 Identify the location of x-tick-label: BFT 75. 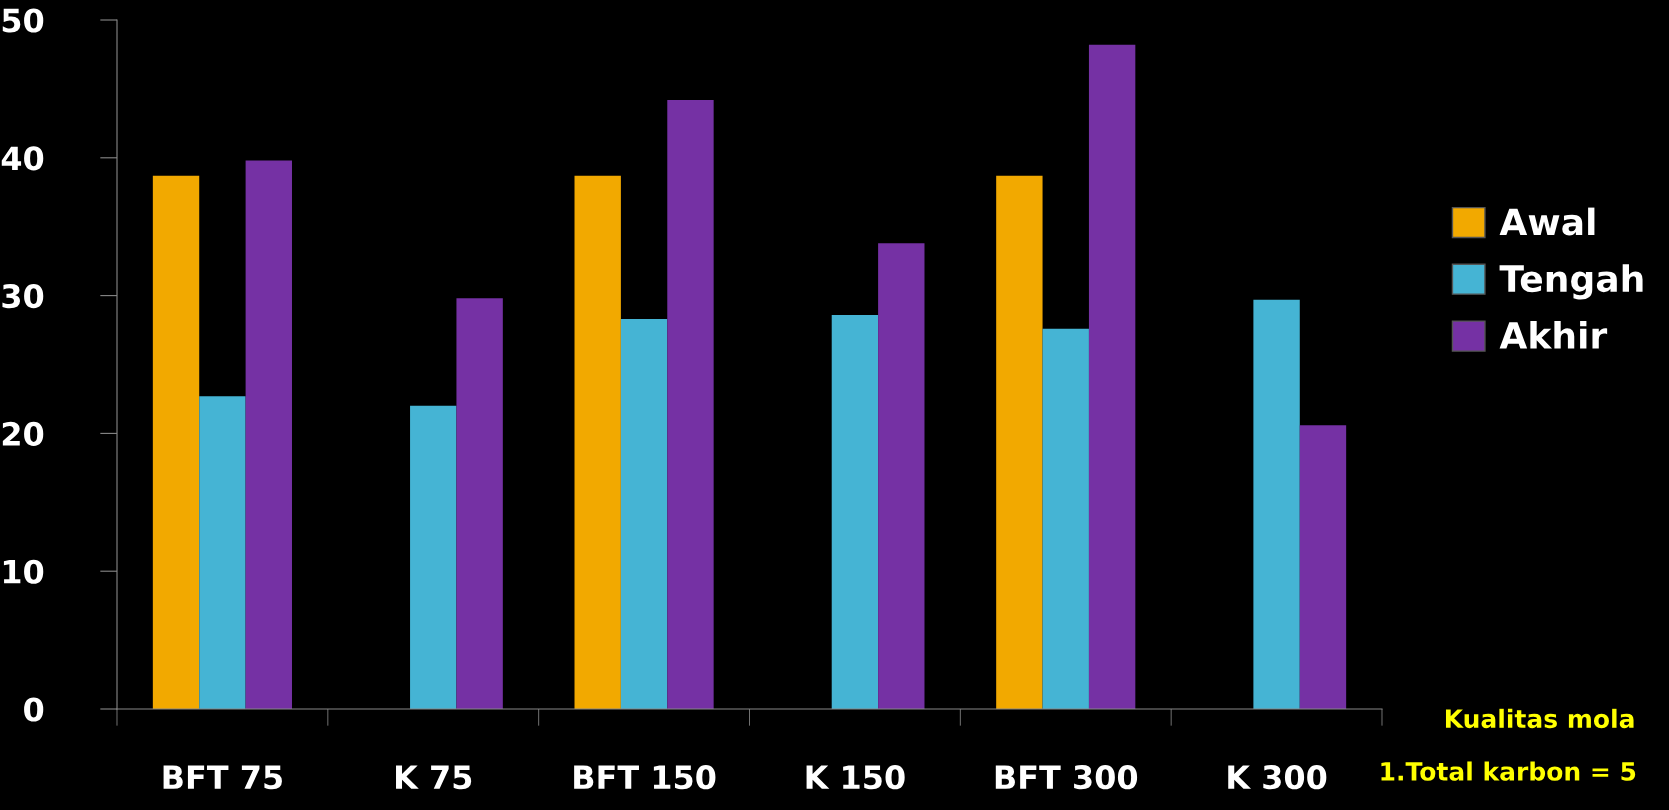
(222, 777).